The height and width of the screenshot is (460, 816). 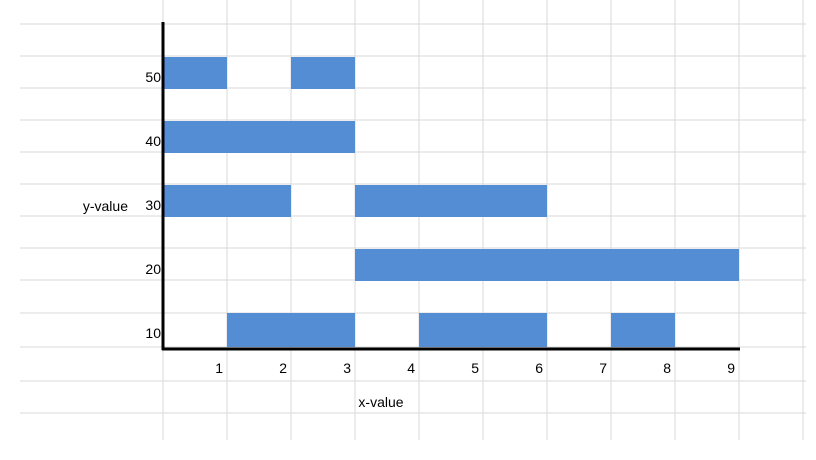 What do you see at coordinates (153, 141) in the screenshot?
I see `y-tick-label: 40` at bounding box center [153, 141].